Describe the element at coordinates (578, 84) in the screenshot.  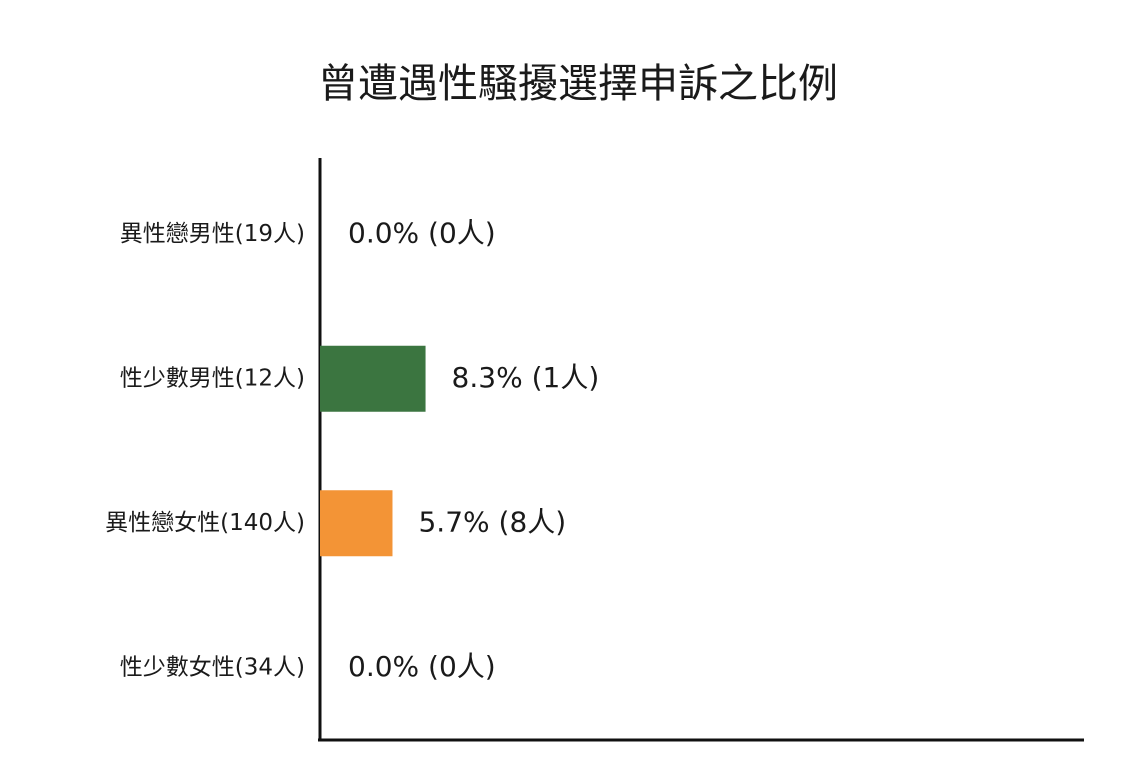
I see `chart-title: 曾遭遇性騷擾選擇申訴之比例` at that location.